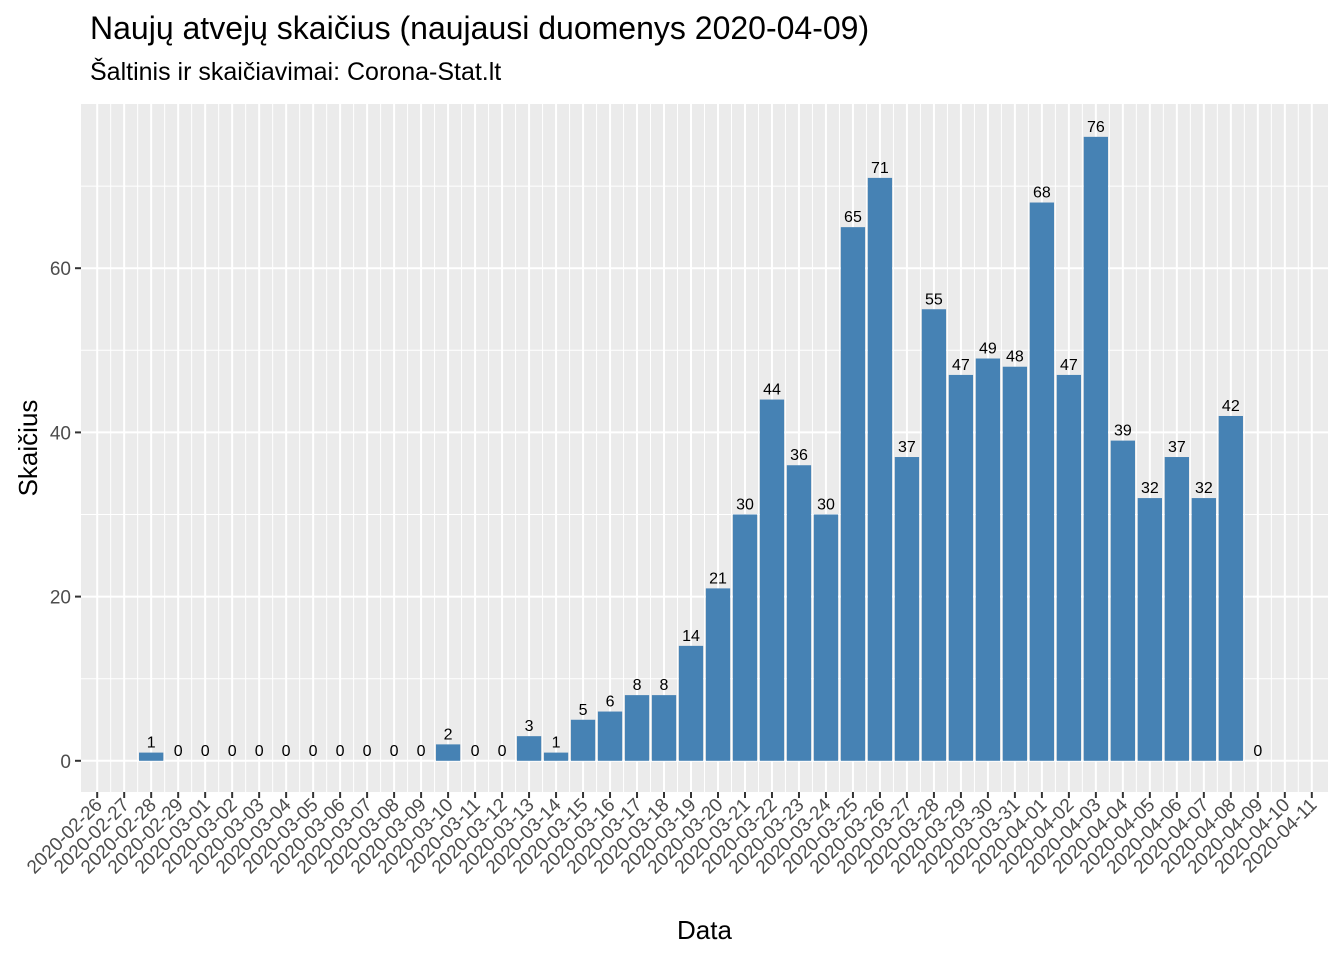  Describe the element at coordinates (1015, 357) in the screenshot. I see `bar-value-label: 48` at that location.